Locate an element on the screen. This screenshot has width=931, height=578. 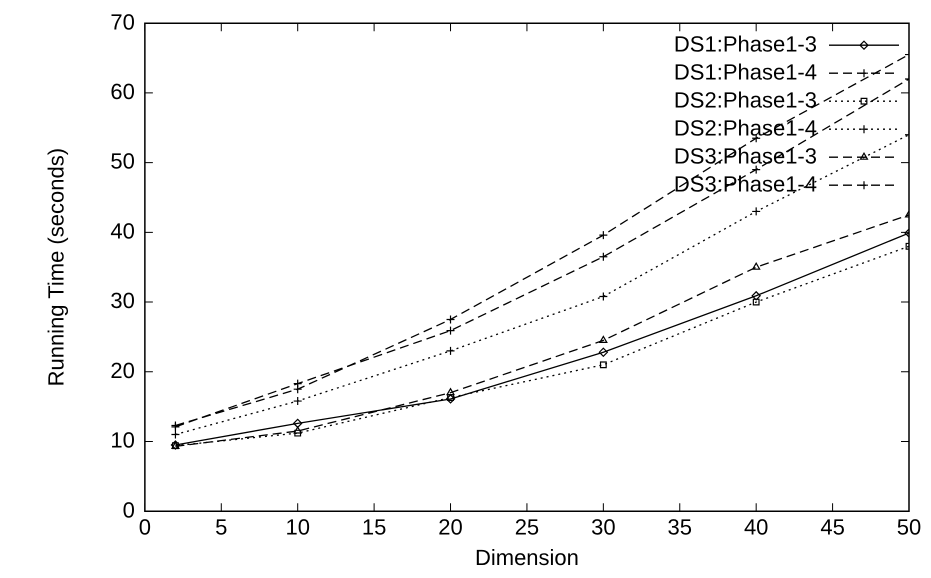
y-tick-label: 40 is located at coordinates (122, 231).